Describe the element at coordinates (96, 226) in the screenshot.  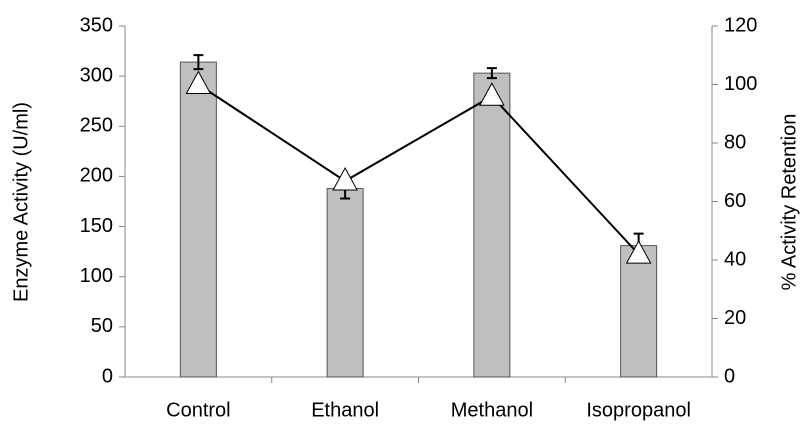
I see `y-tick-label: 150` at that location.